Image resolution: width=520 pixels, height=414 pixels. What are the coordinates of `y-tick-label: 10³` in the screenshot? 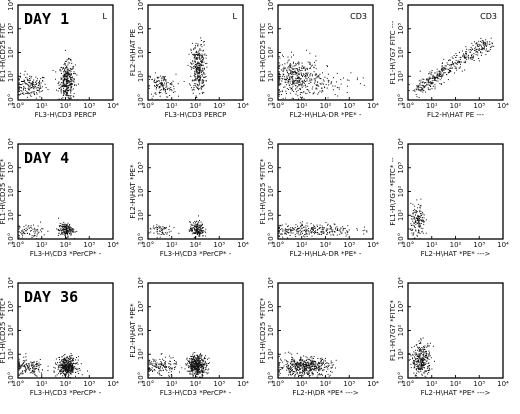 It's located at (141, 307).